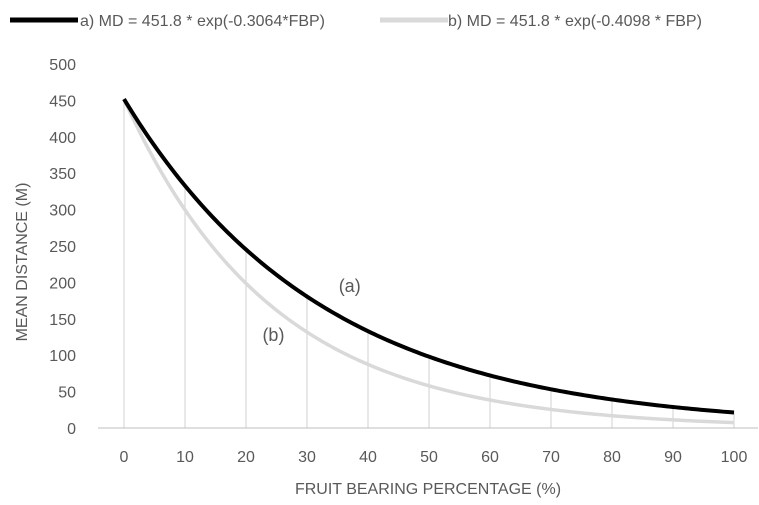  What do you see at coordinates (273, 335) in the screenshot?
I see `annotation-b: (b)` at bounding box center [273, 335].